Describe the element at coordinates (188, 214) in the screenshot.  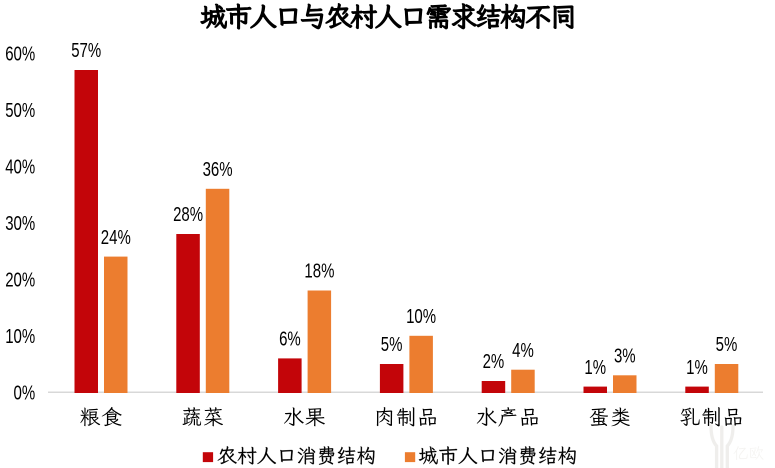
I see `svg-text: 28%` at that location.